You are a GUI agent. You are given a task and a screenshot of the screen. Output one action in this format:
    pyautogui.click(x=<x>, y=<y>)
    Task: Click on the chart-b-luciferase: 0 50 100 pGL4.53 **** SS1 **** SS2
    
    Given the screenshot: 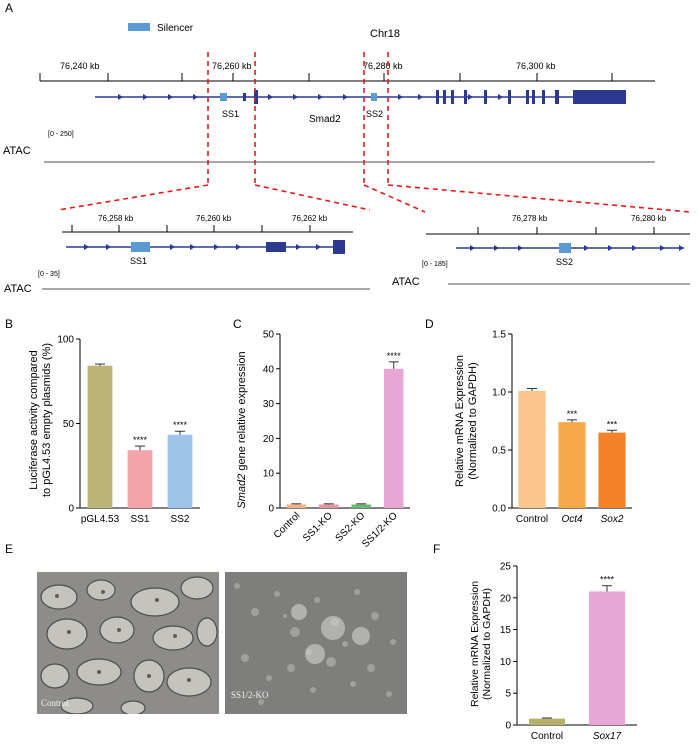 What is the action you would take?
    pyautogui.click(x=128, y=430)
    